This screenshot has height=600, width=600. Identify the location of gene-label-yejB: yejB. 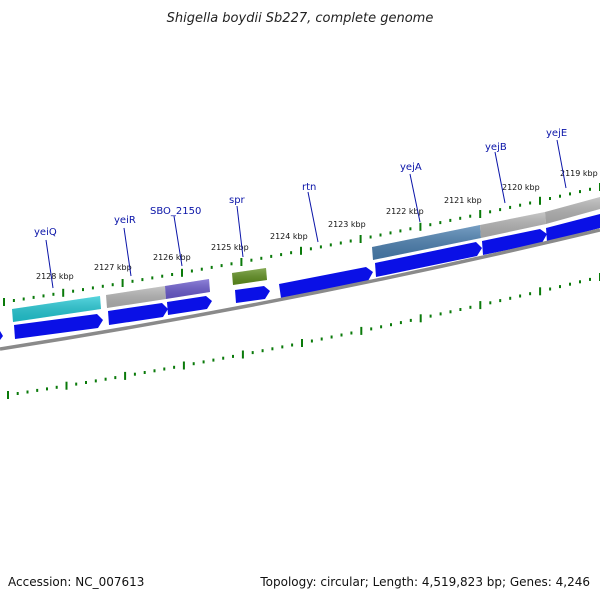
(496, 147).